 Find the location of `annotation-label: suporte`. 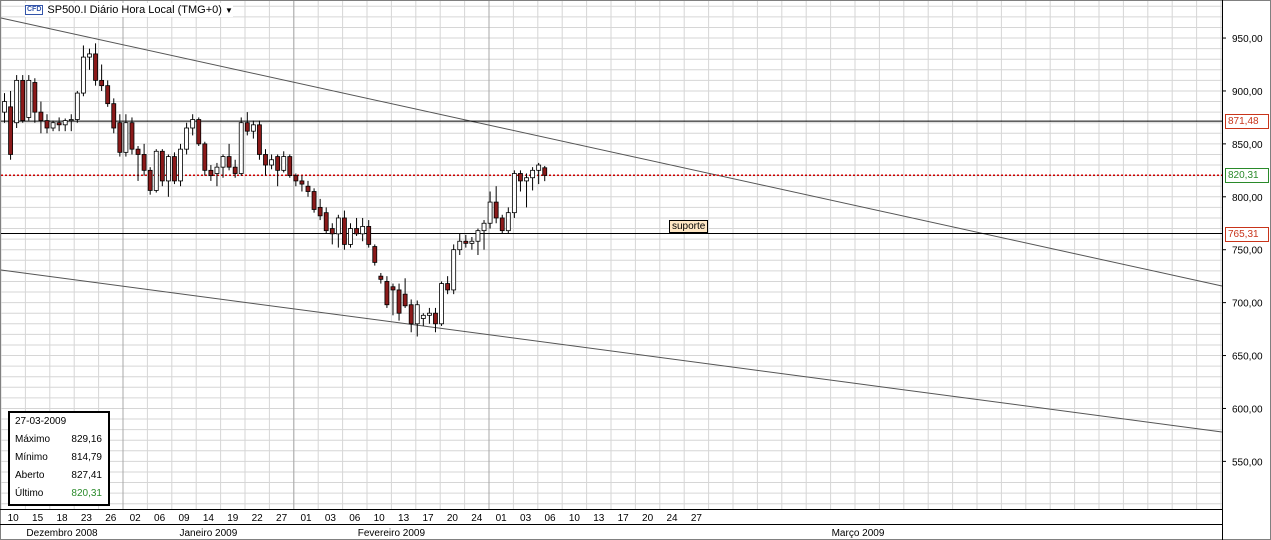

annotation-label: suporte is located at coordinates (689, 226).